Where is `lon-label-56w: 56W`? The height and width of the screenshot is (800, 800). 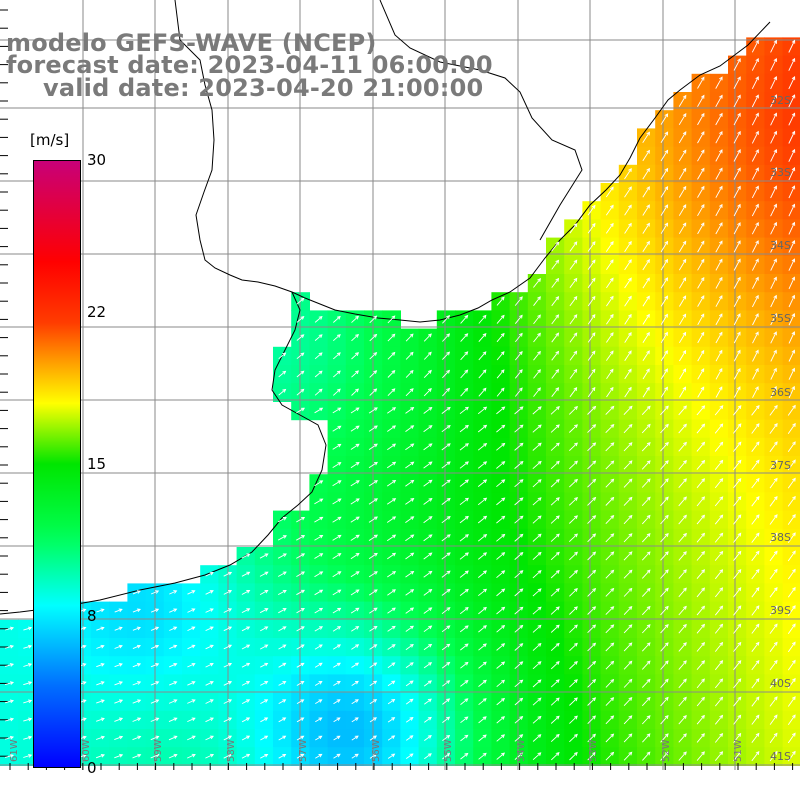
lon-label-56w: 56W is located at coordinates (376, 750).